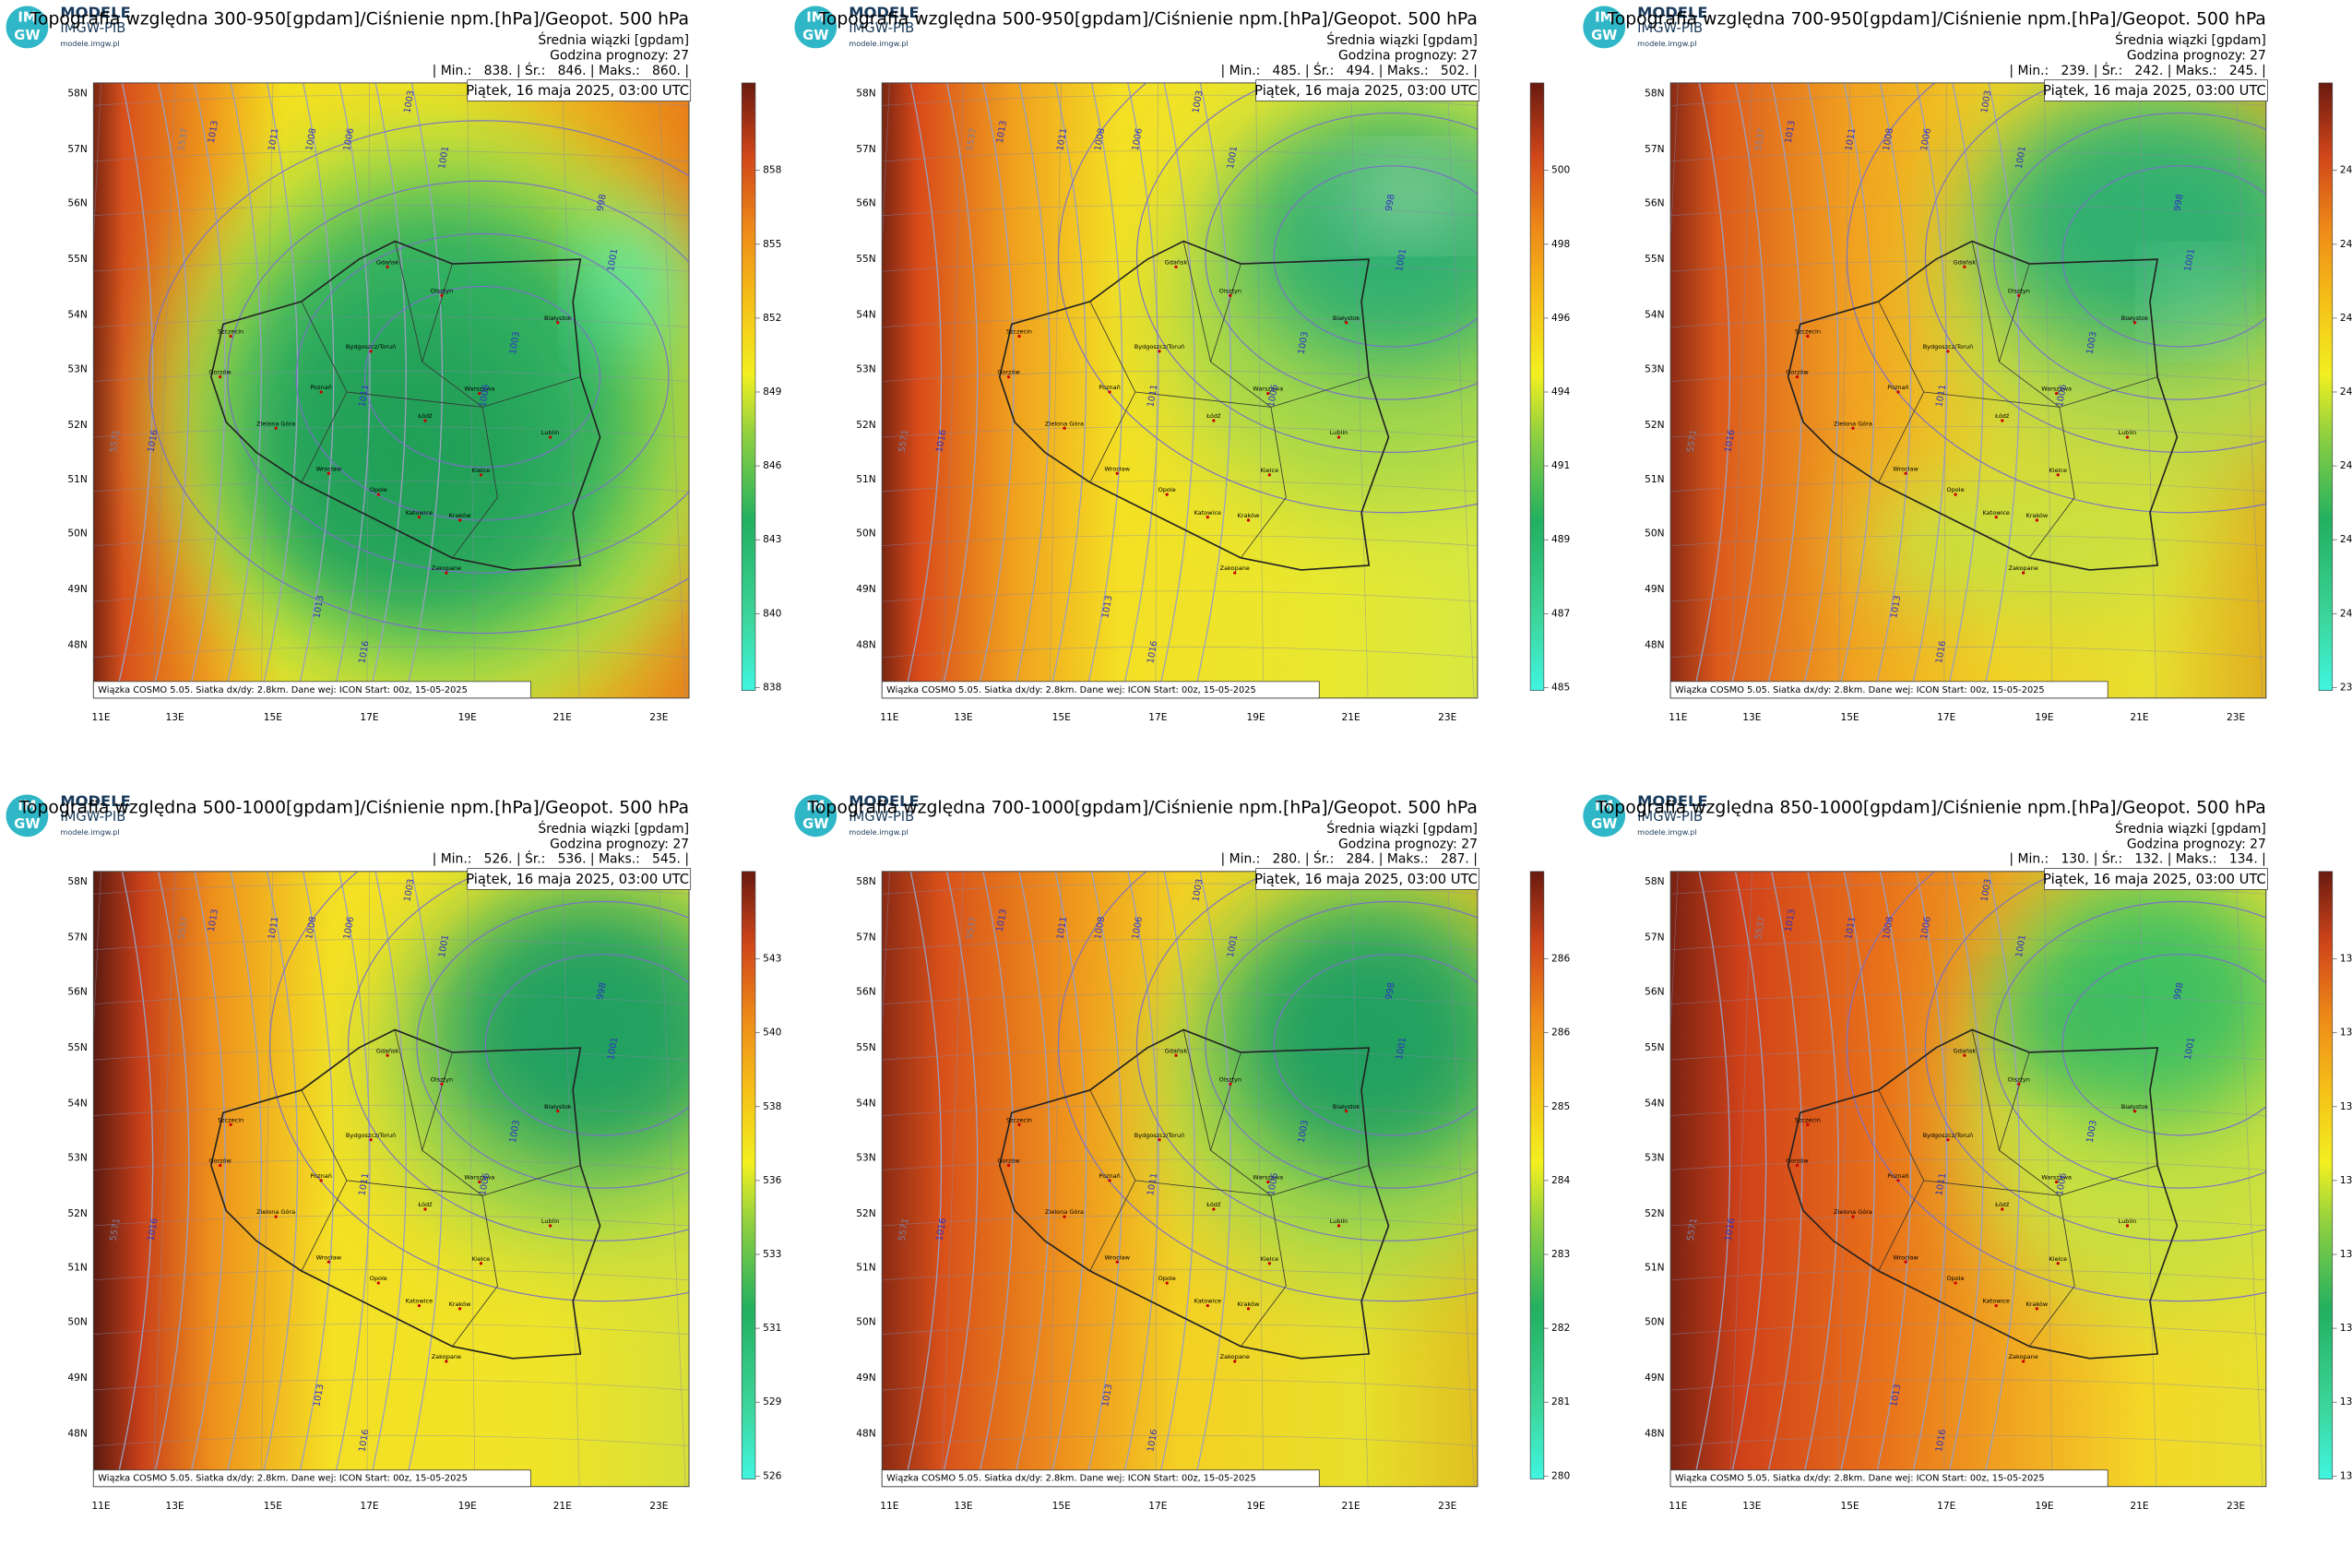  Describe the element at coordinates (1447, 1506) in the screenshot. I see `lon-label: 23E` at that location.